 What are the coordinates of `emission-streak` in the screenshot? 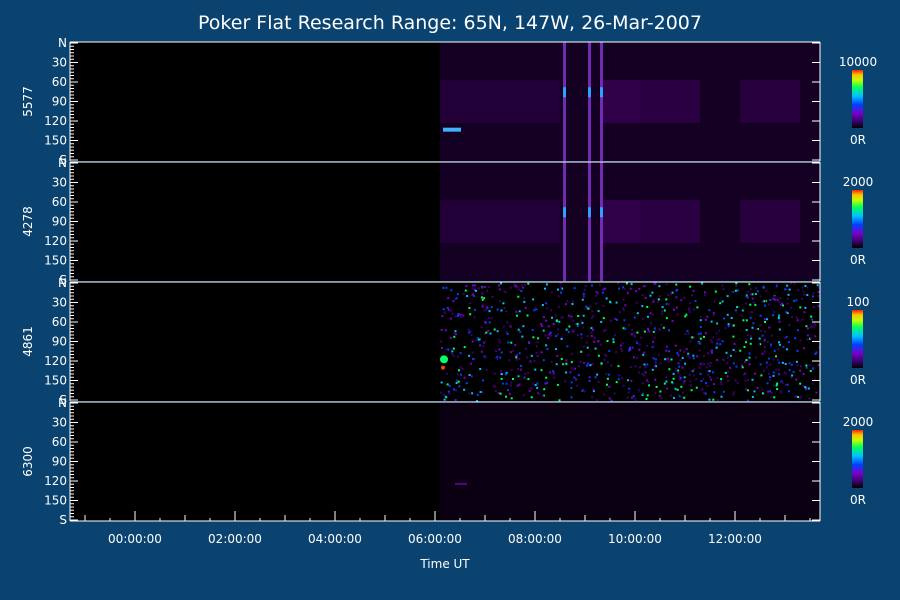 It's located at (589, 101).